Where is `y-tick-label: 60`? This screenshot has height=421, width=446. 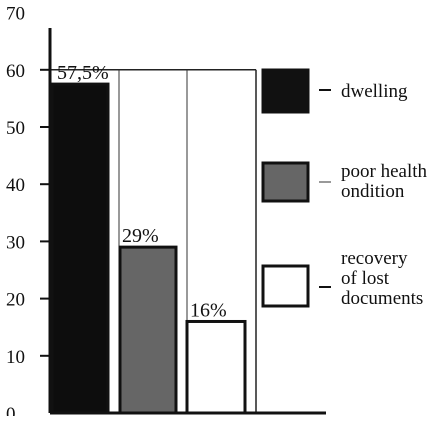
y-tick-label: 60 is located at coordinates (15, 71).